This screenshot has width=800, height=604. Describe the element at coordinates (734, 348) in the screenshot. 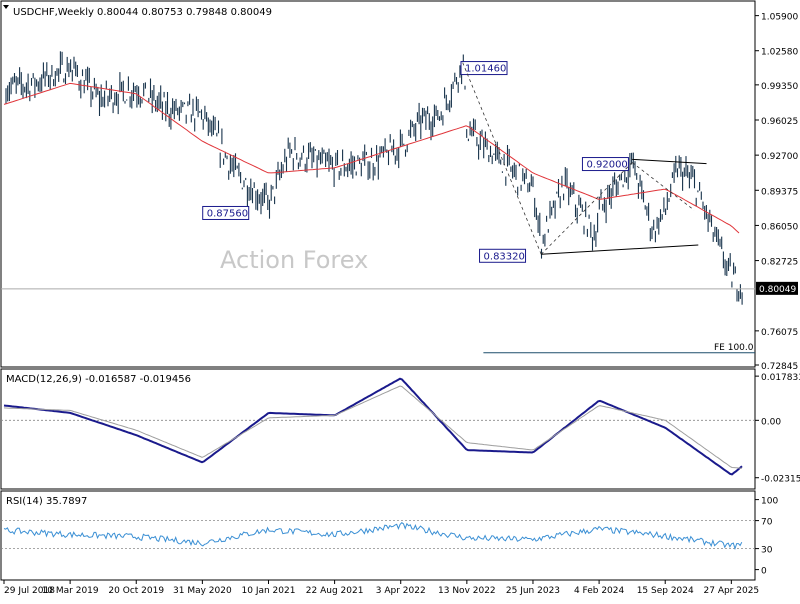

I see `fe-label: FE 100.0` at that location.